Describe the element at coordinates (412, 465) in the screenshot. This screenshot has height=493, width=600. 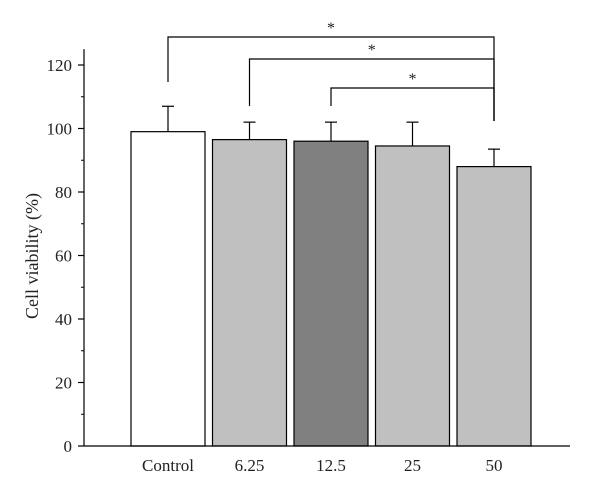
I see `x-tick-label: 25` at that location.